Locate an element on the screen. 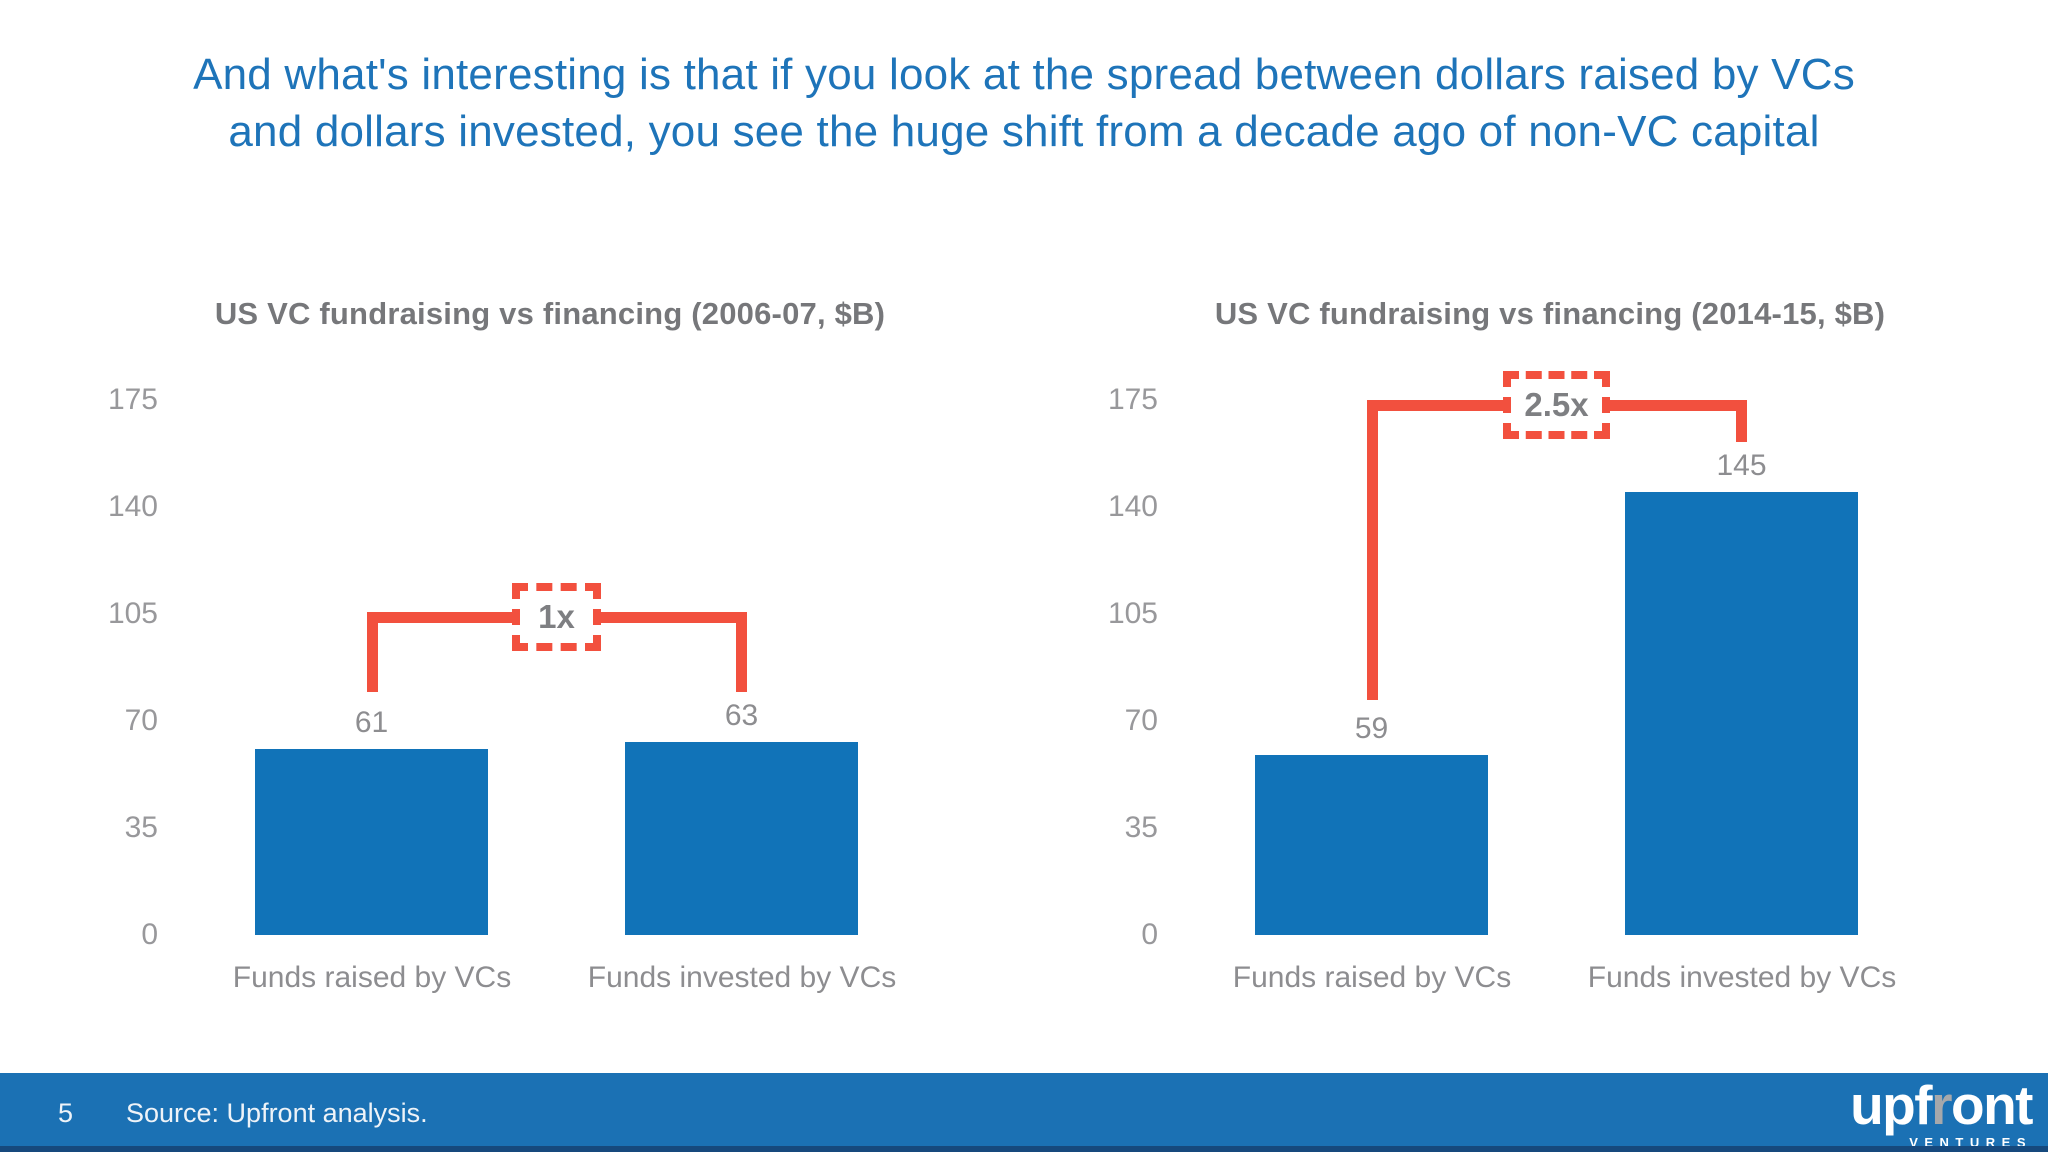 The width and height of the screenshot is (2048, 1152). bar-funds-invested: 63 is located at coordinates (741, 817).